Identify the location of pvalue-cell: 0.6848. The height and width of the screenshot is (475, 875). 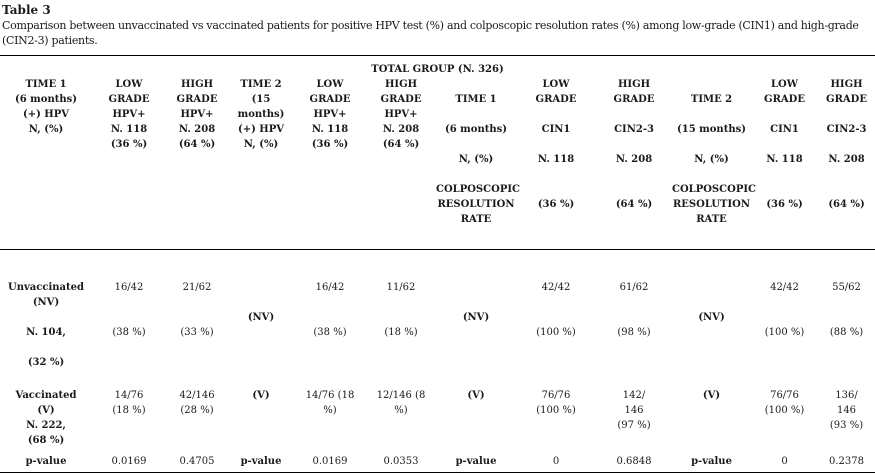
(634, 461).